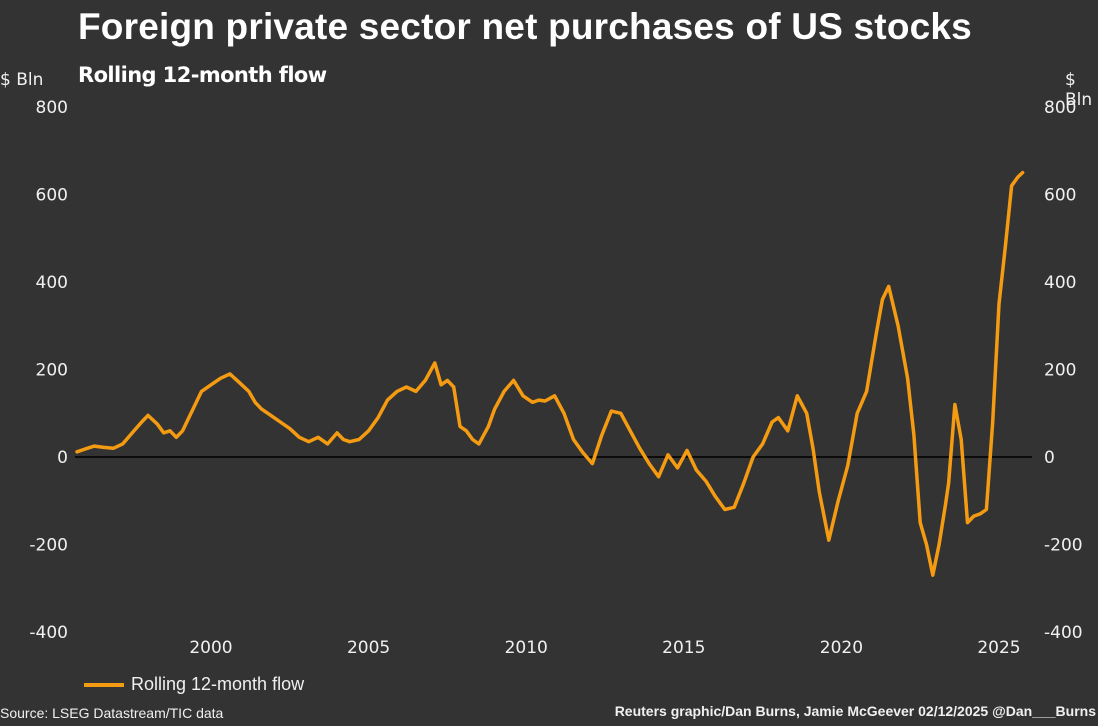  What do you see at coordinates (104, 684) in the screenshot?
I see `legend-swatch` at bounding box center [104, 684].